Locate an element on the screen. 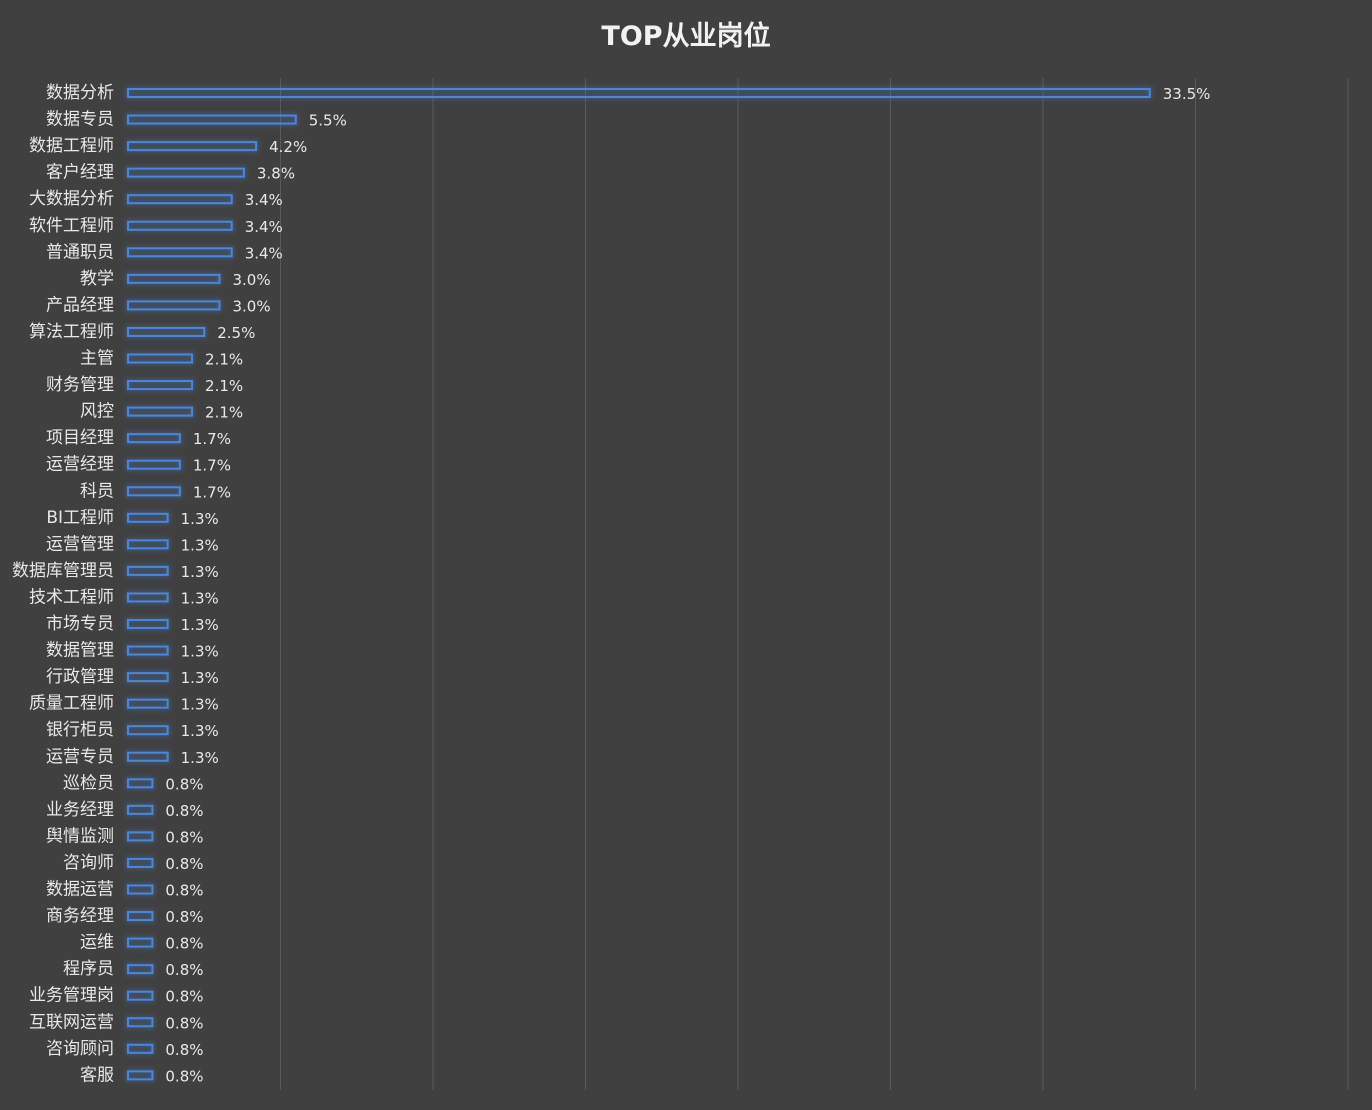  value-label: 3.8% is located at coordinates (276, 174).